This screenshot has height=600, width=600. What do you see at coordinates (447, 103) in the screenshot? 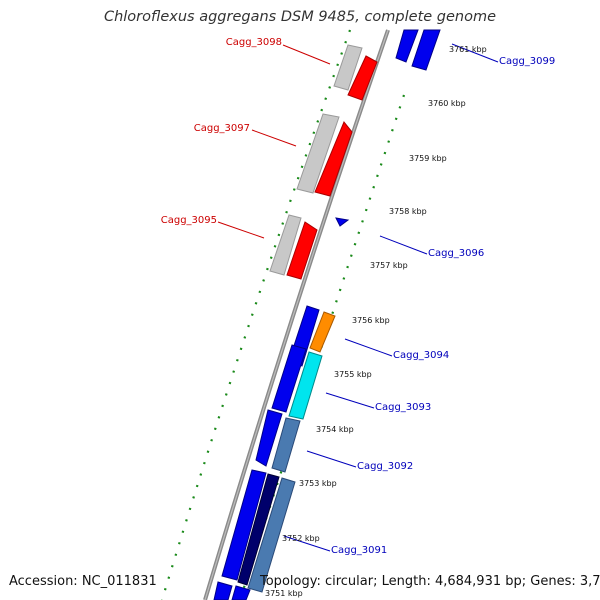
I see `position-label: 3760 kbp` at bounding box center [447, 103].